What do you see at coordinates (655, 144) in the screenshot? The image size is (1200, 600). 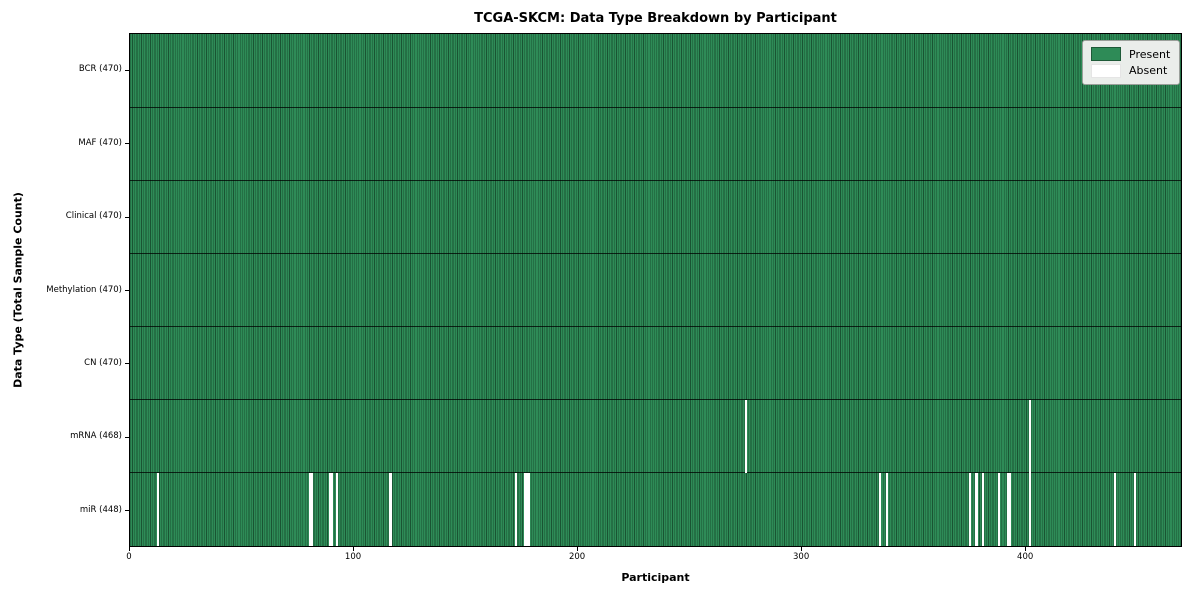 I see `heatmap-row-MAF` at bounding box center [655, 144].